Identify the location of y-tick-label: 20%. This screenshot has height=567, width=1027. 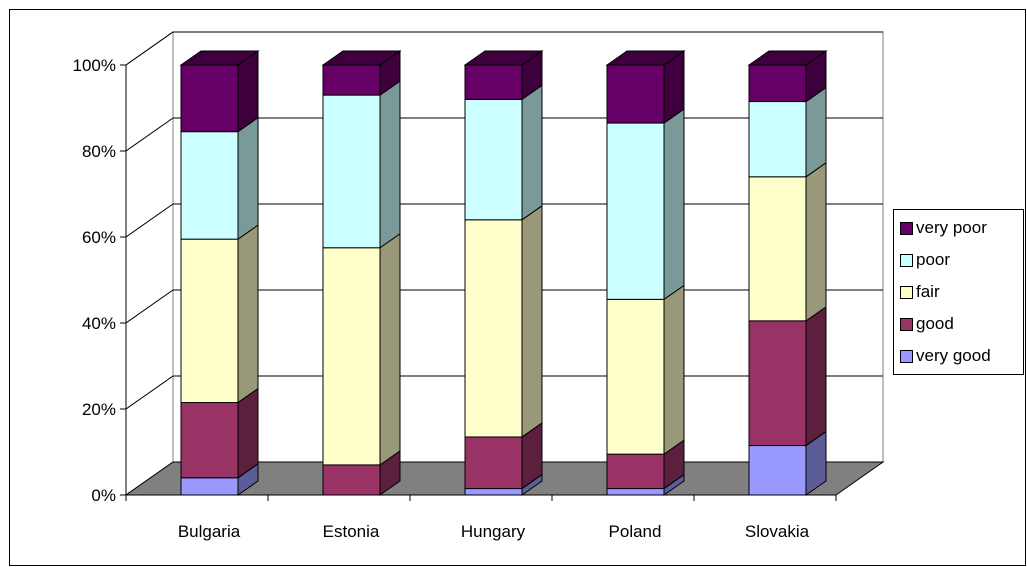
(99, 409).